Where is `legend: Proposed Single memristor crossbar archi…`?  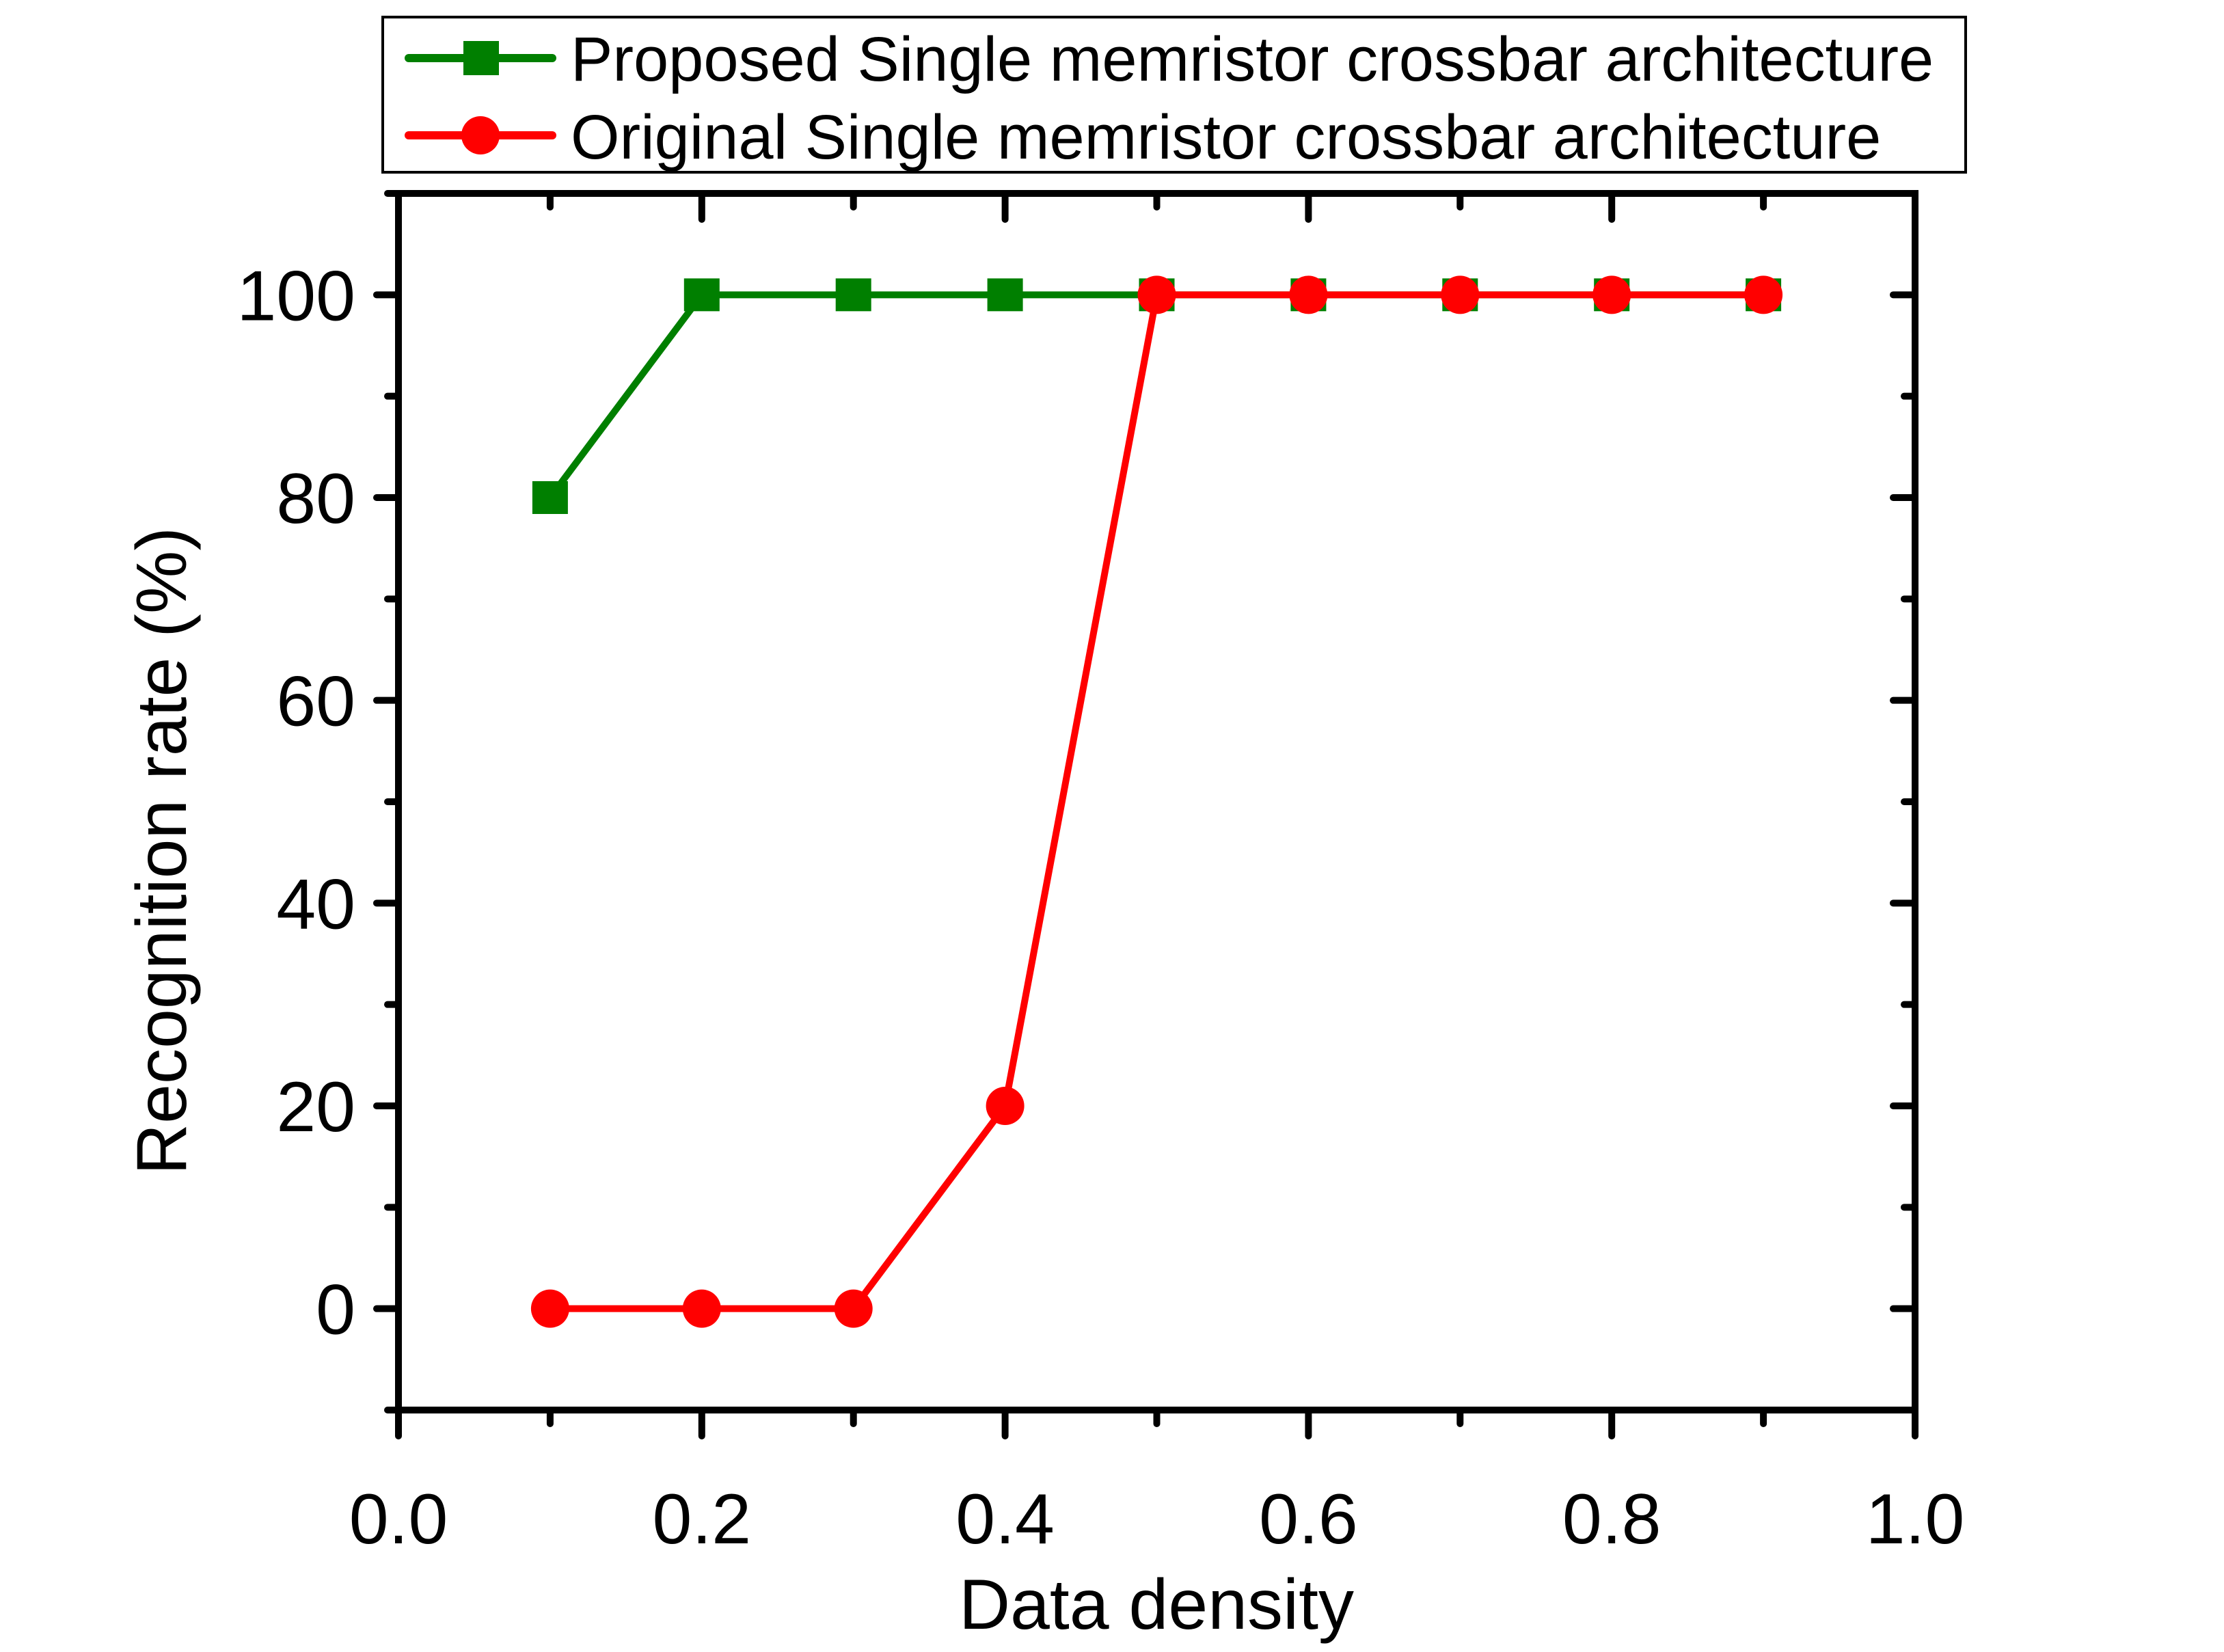 legend: Proposed Single memristor crossbar archi… is located at coordinates (1174, 95).